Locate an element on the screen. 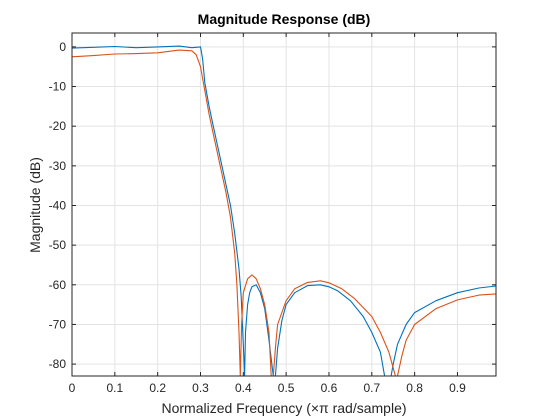  x-tick-label: 0.2 is located at coordinates (157, 388).